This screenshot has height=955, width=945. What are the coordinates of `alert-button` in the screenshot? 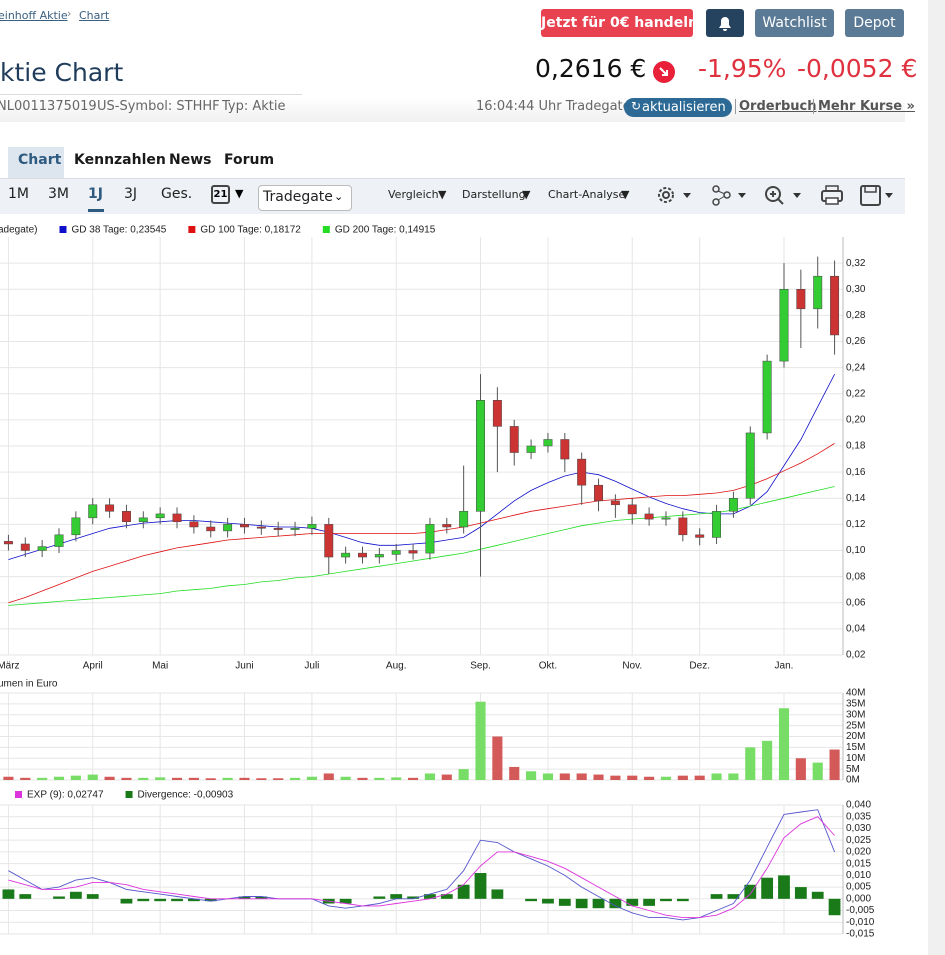 It's located at (725, 23).